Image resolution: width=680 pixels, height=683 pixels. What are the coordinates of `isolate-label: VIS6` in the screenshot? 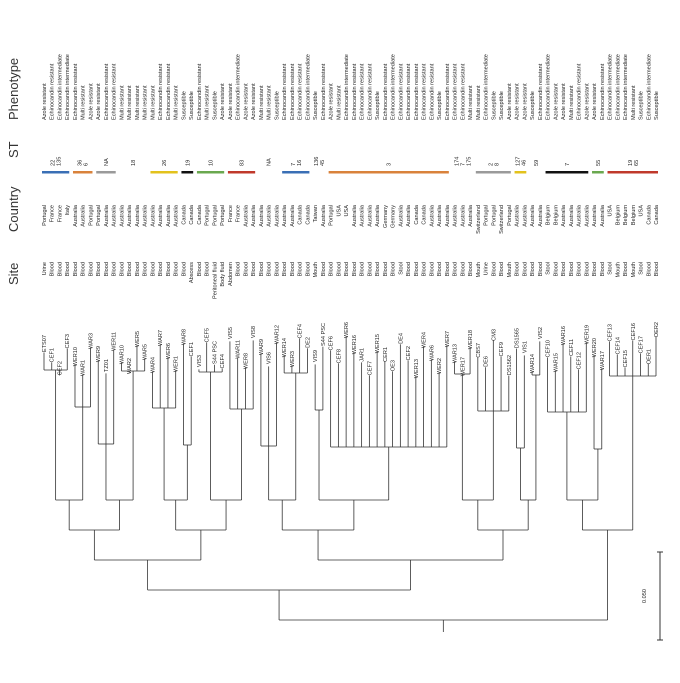 It's located at (270, 358).